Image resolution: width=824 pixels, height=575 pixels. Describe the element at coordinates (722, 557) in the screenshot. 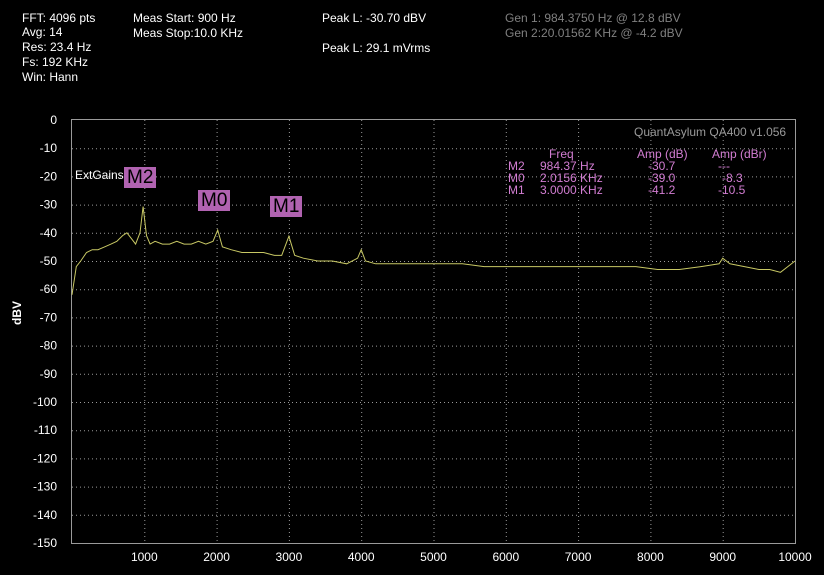

I see `x-tick-label: 9000` at that location.